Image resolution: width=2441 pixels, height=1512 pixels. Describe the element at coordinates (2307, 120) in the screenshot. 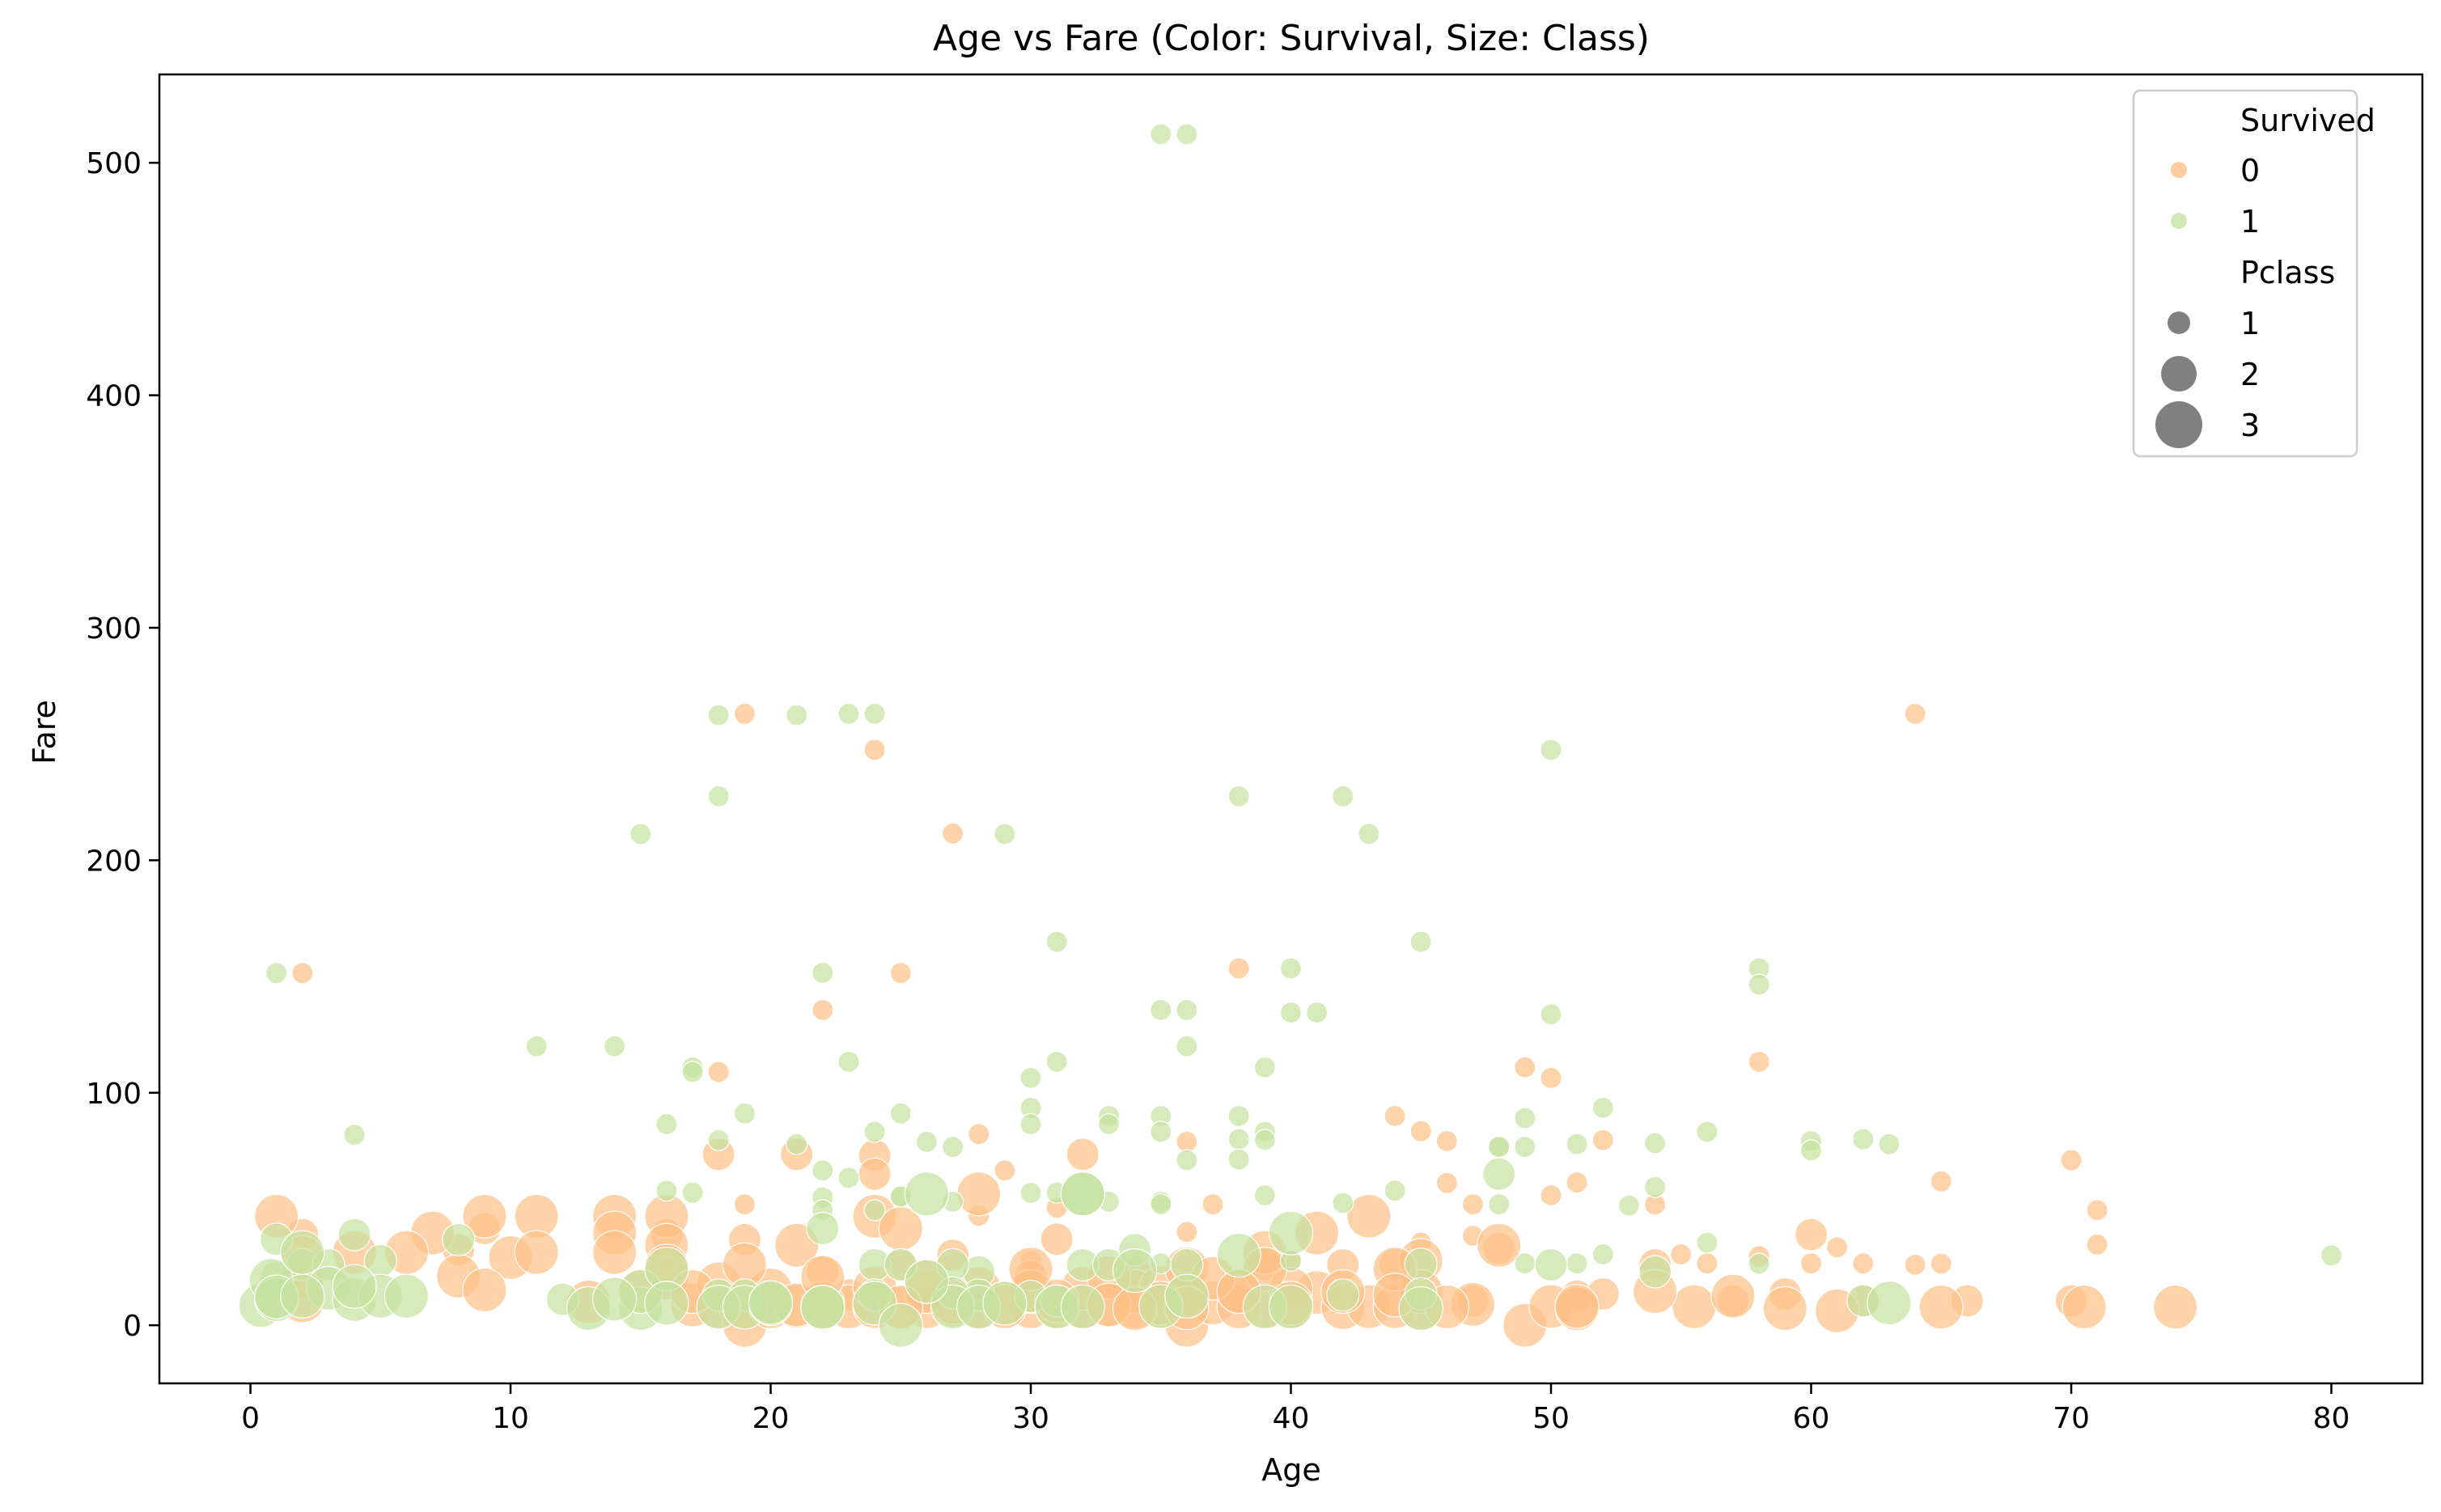

I see `legend-title-survived: Survived` at that location.